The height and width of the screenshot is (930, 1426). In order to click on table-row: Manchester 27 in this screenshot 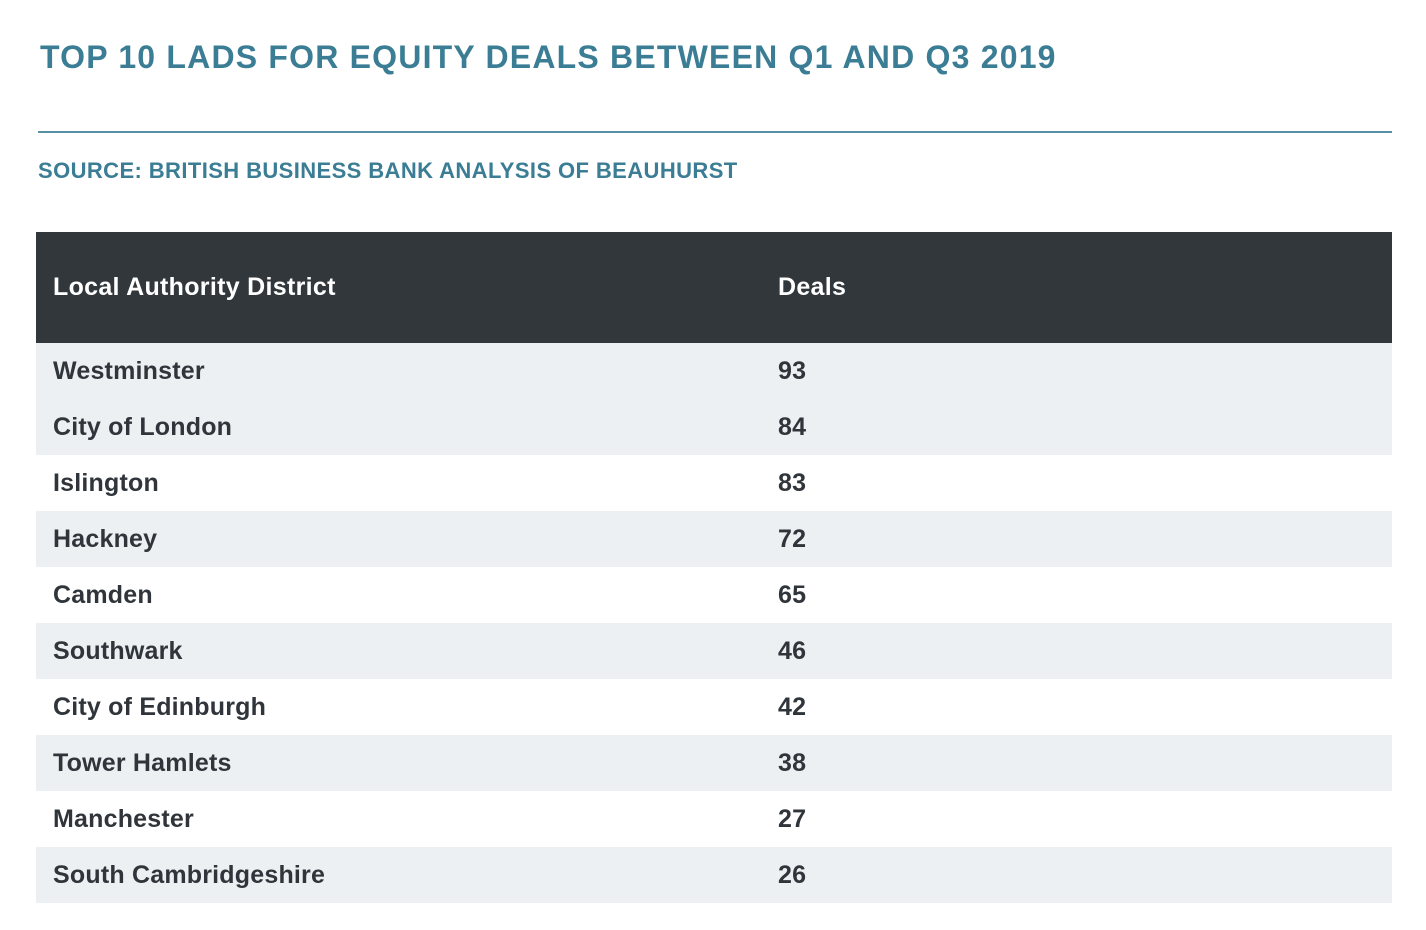, I will do `click(714, 819)`.